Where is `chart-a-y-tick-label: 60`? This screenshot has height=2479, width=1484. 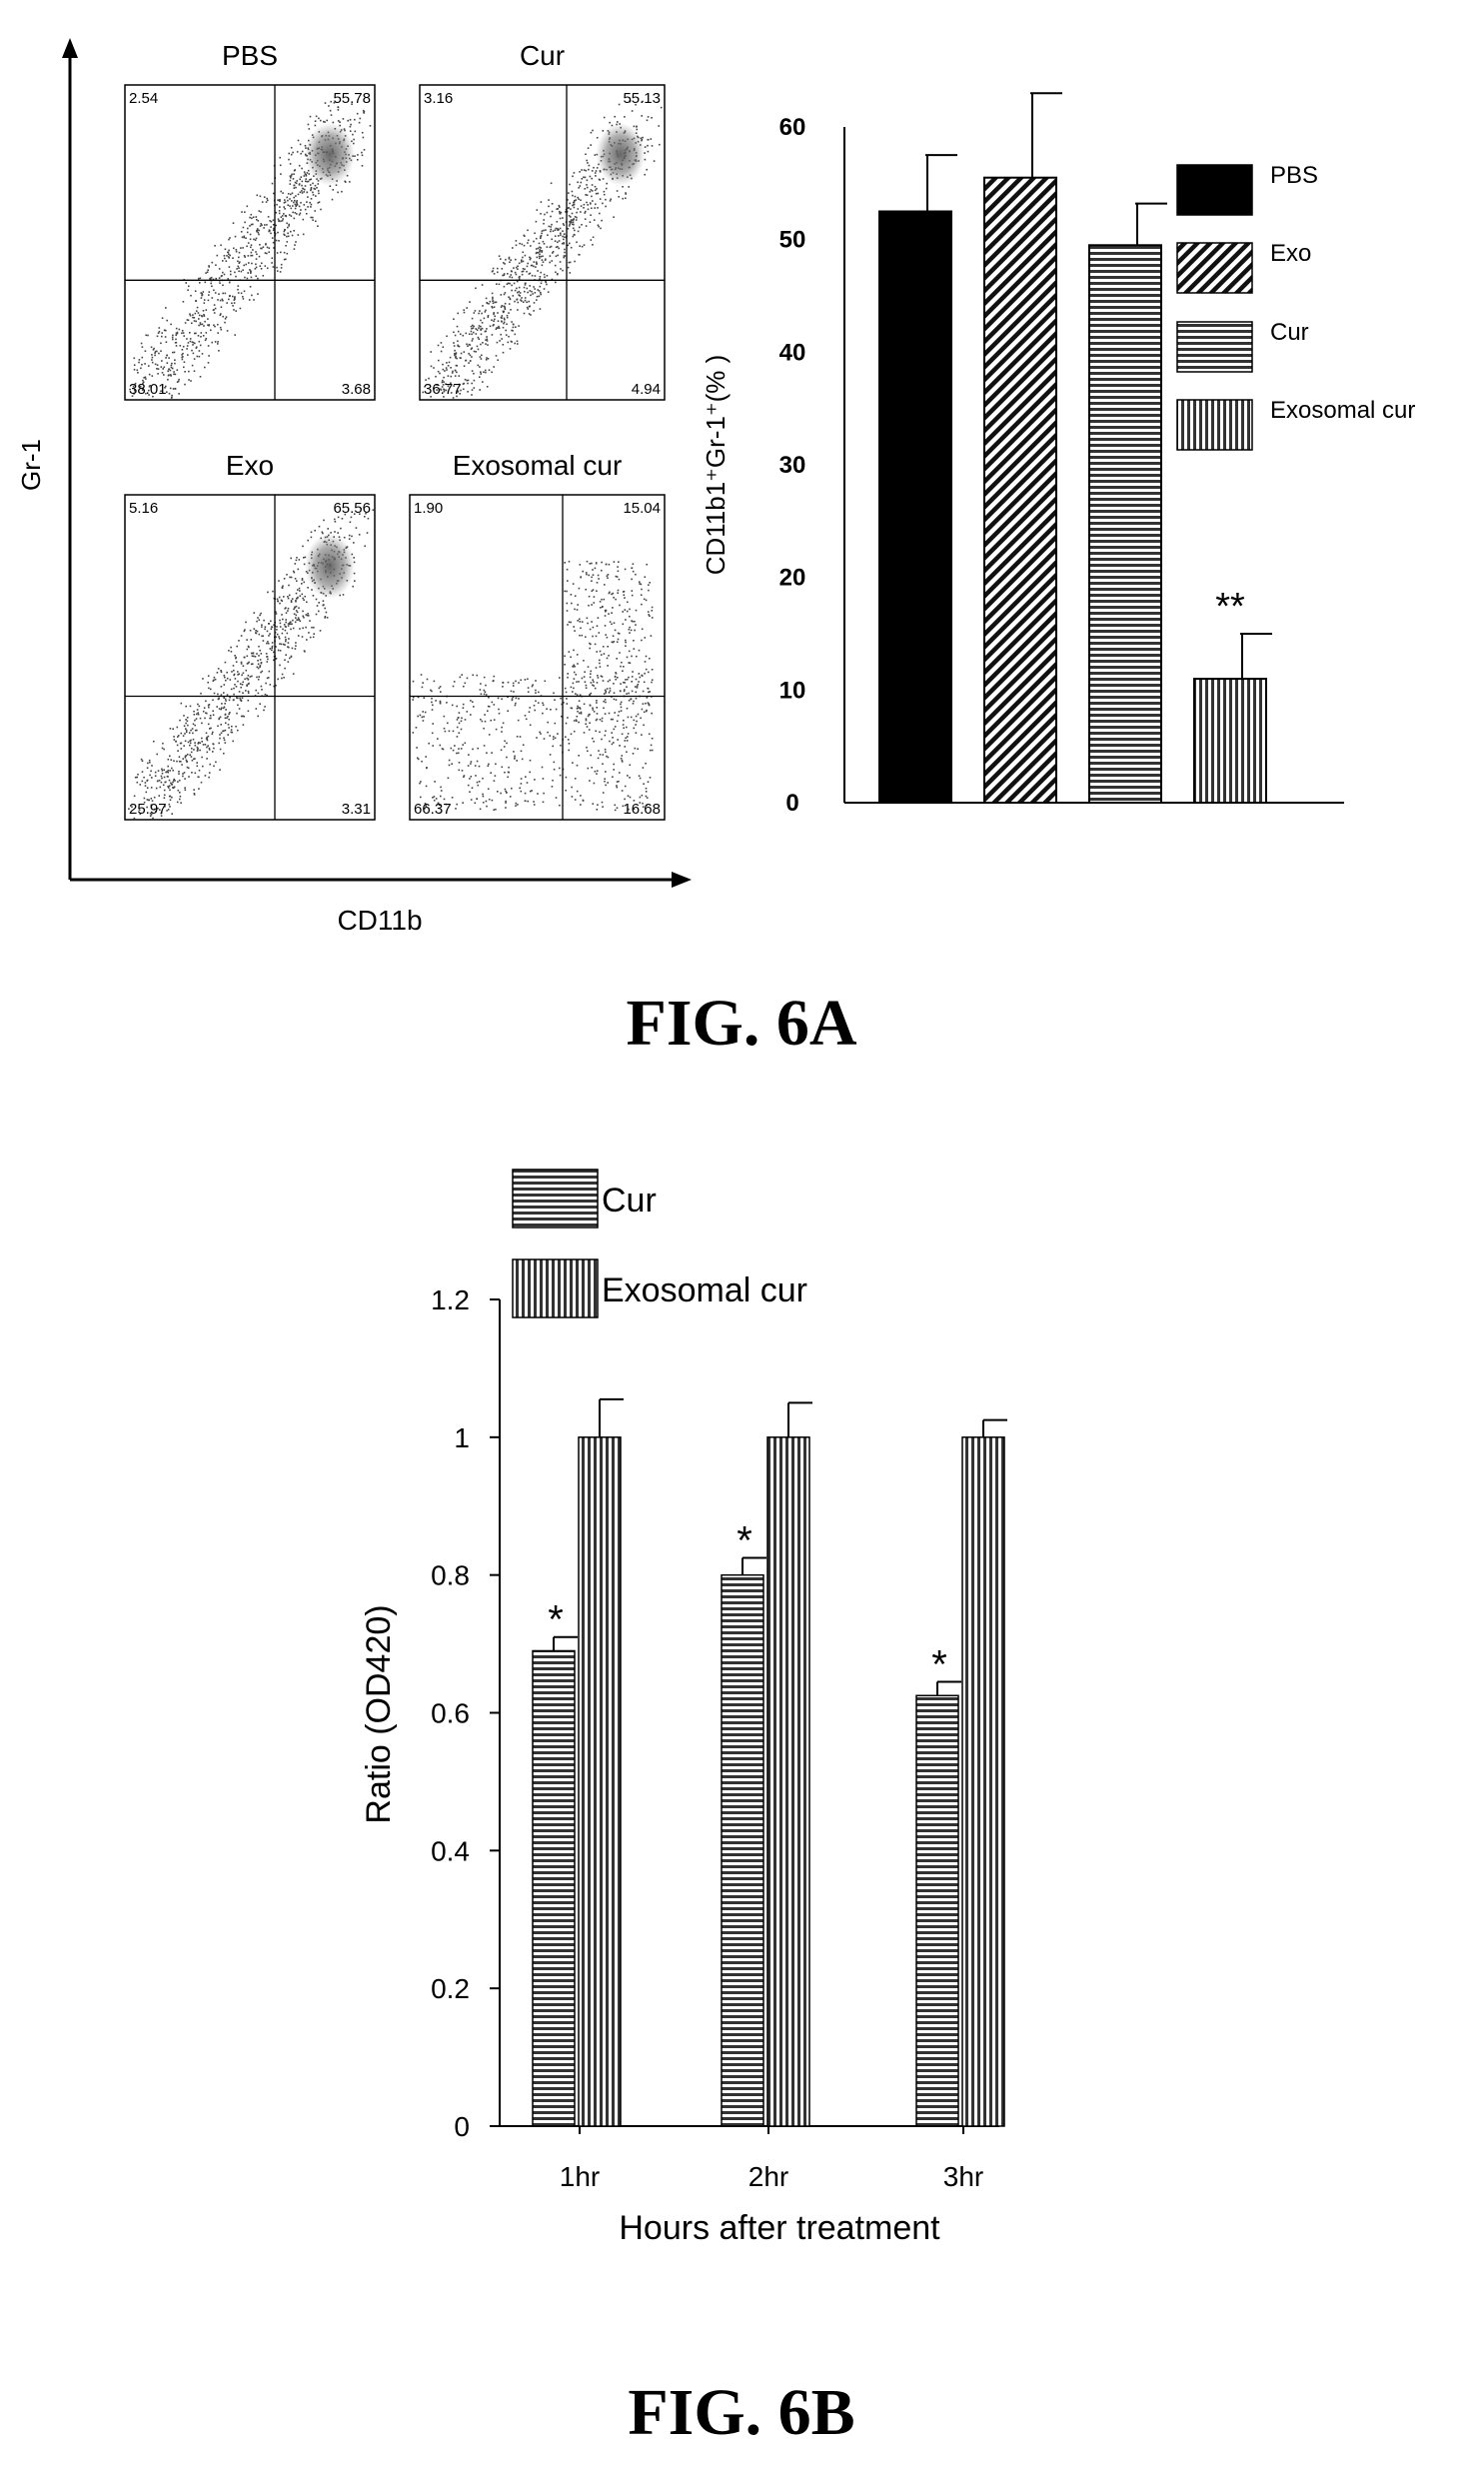 chart-a-y-tick-label: 60 is located at coordinates (792, 127).